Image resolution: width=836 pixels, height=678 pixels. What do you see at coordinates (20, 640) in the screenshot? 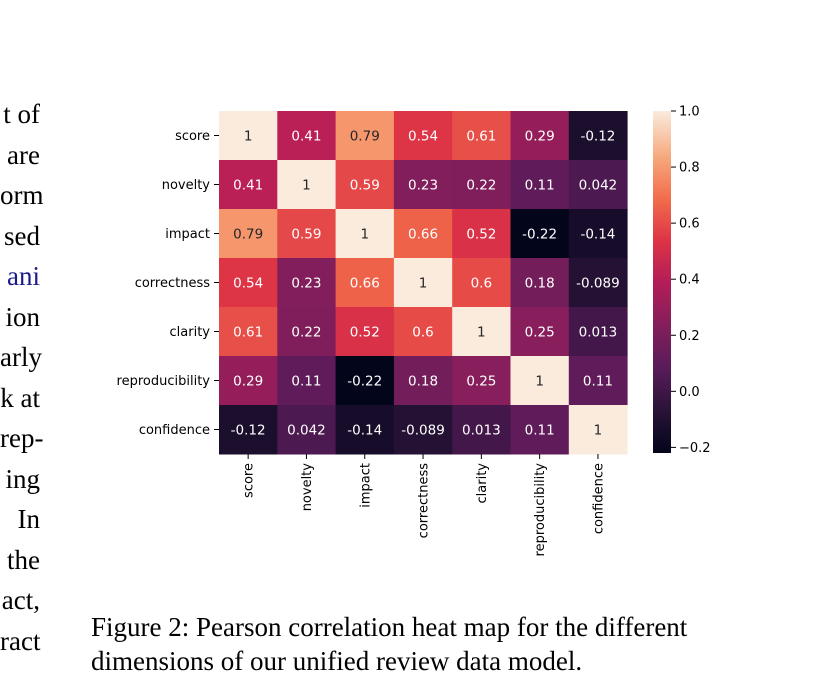
I see `left-text-line: ract` at bounding box center [20, 640].